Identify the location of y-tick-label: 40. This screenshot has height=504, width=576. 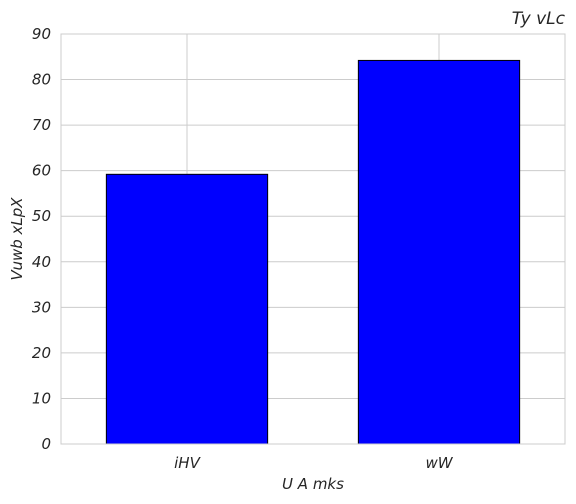
(41, 262).